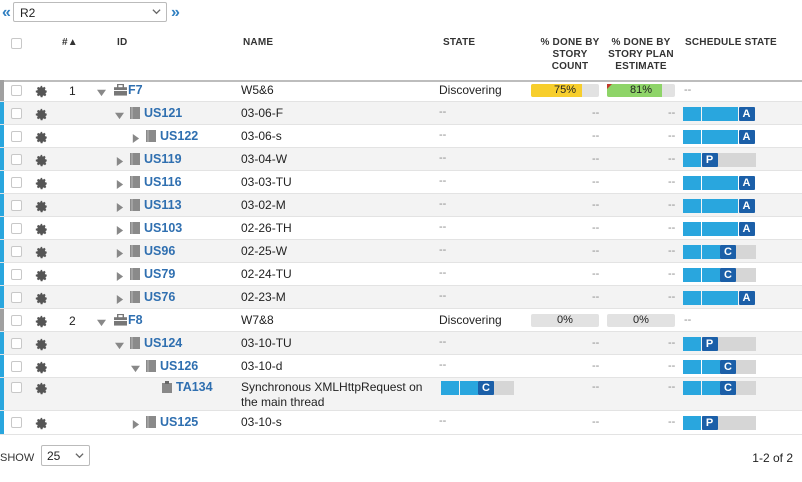 The image size is (802, 482). What do you see at coordinates (401, 366) in the screenshot?
I see `table-row: US126 03-10-d -- -- -- C` at bounding box center [401, 366].